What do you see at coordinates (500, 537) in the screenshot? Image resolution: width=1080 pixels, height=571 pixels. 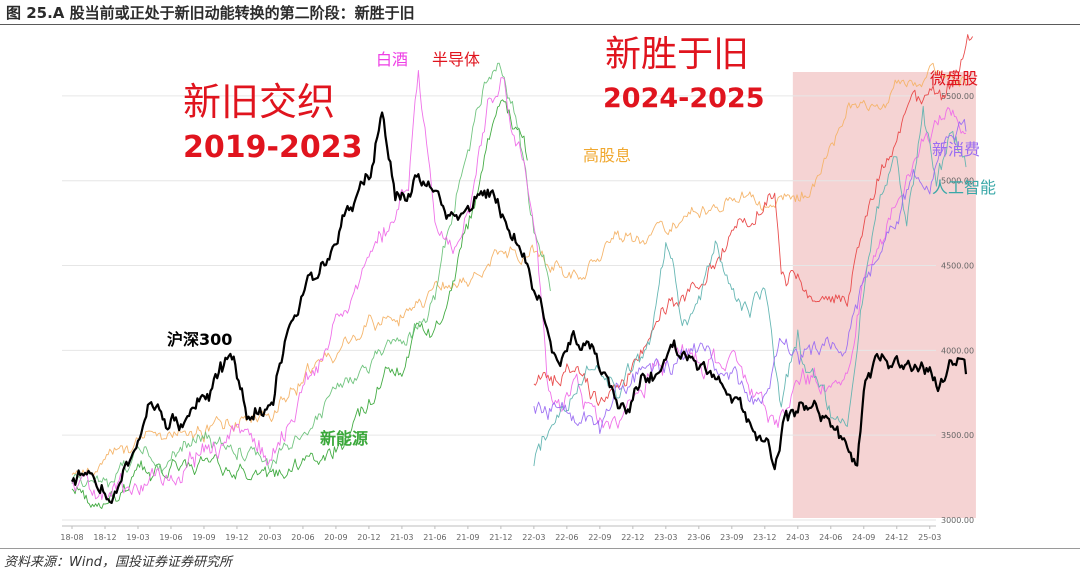 I see `x-tick-label: 21-12` at bounding box center [500, 537].